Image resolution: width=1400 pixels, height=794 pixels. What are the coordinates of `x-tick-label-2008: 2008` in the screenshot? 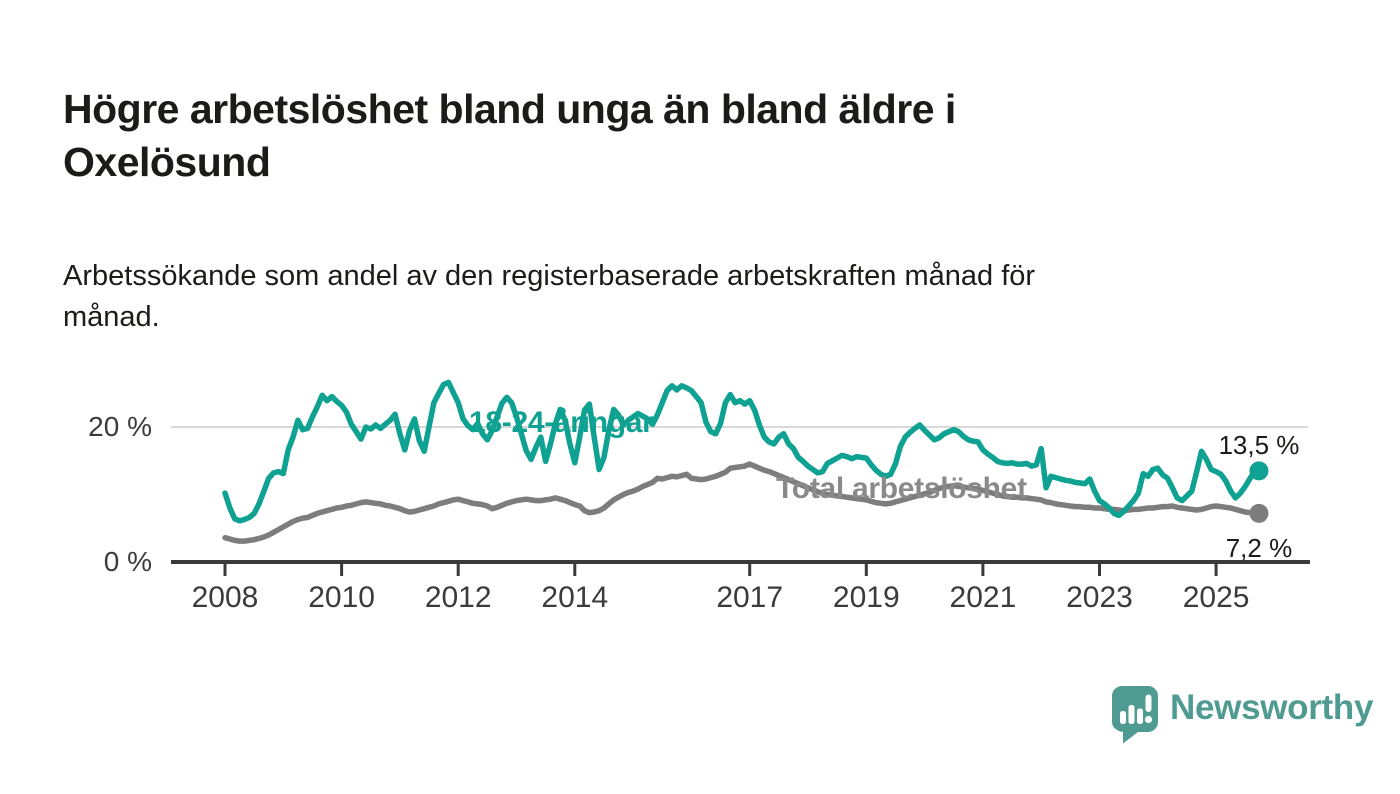 It's located at (225, 597).